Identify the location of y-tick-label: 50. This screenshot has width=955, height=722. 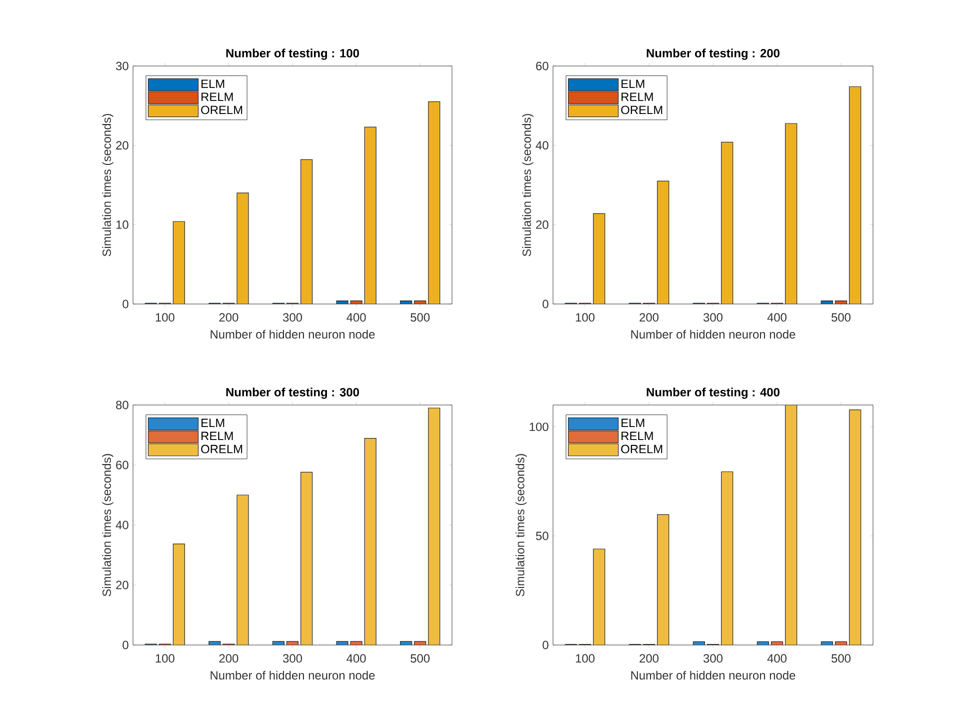
(542, 536).